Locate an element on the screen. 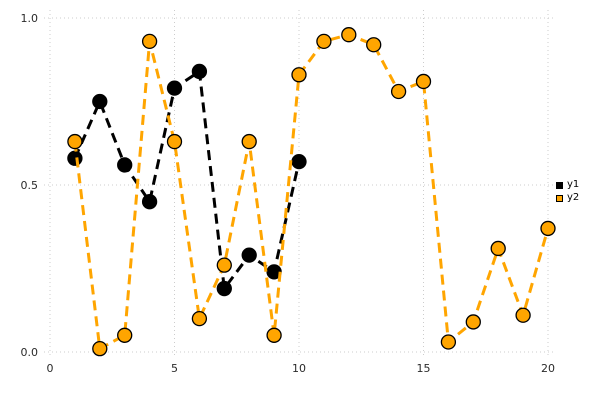 The image size is (600, 400). legend-label-y1: y1 is located at coordinates (573, 184).